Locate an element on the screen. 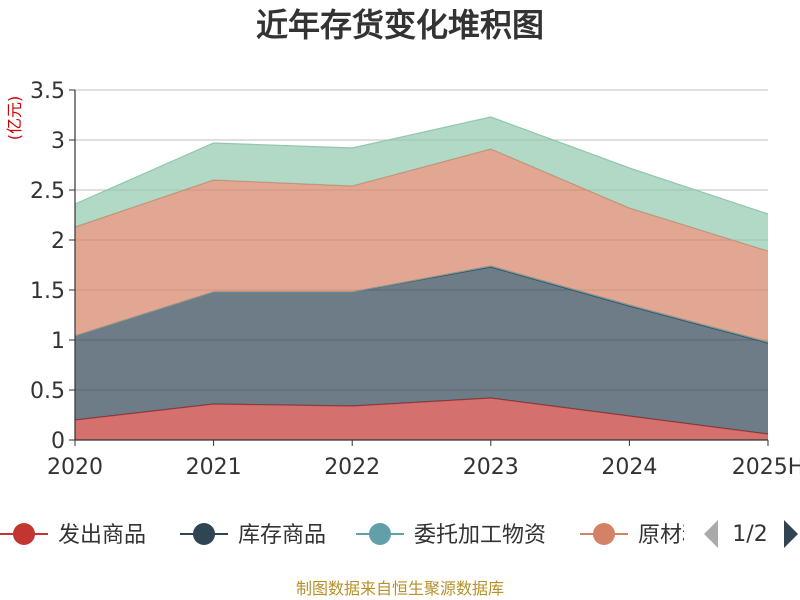  x-tick-label: 2024 is located at coordinates (629, 467).